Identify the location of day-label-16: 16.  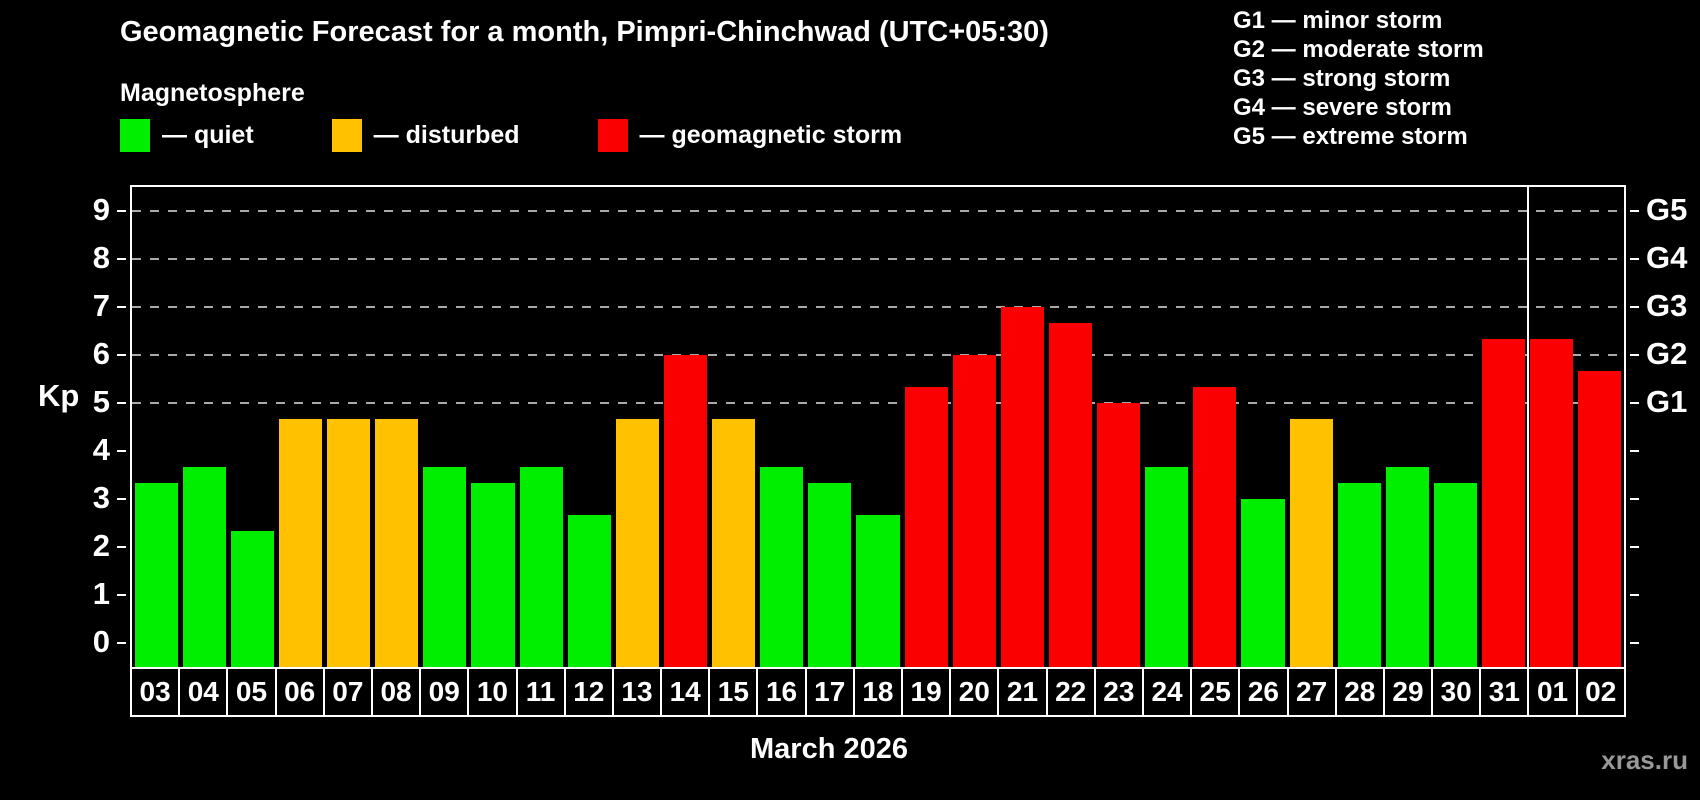
(781, 692).